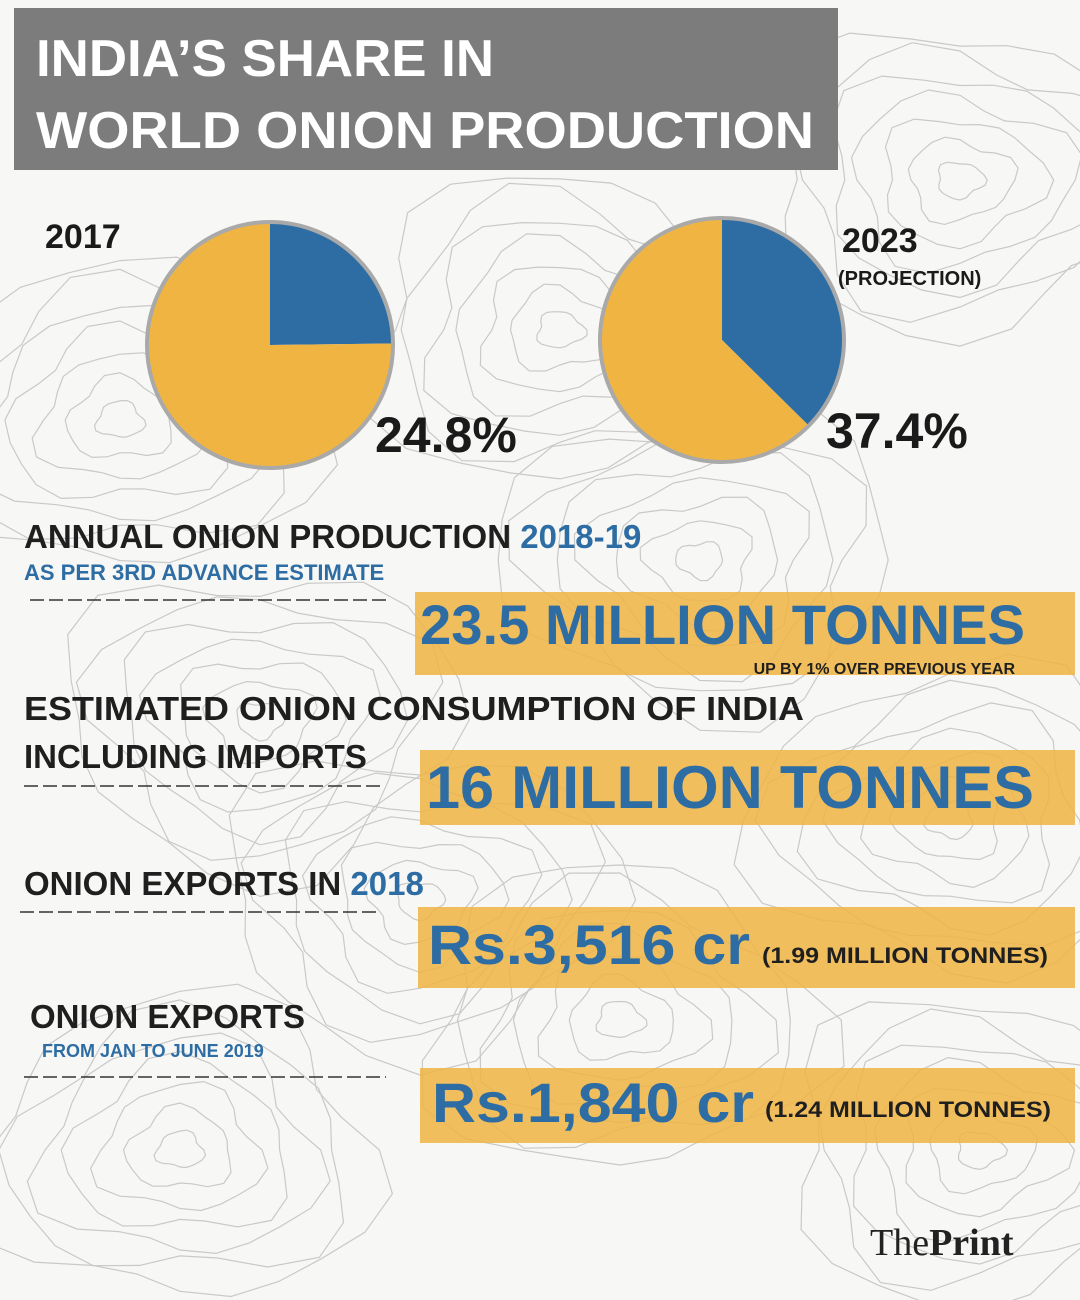 The height and width of the screenshot is (1300, 1080). Describe the element at coordinates (425, 131) in the screenshot. I see `title-line: WORLD ONION PRODUCTION` at that location.